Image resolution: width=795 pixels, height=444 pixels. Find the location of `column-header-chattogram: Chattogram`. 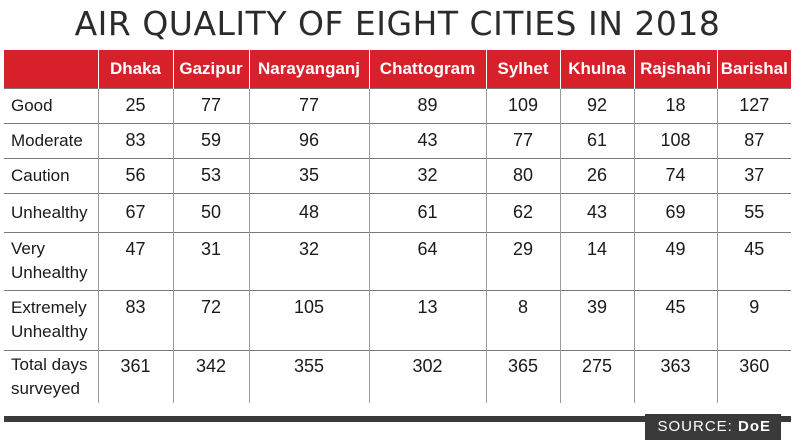

column-header-chattogram: Chattogram is located at coordinates (427, 69).